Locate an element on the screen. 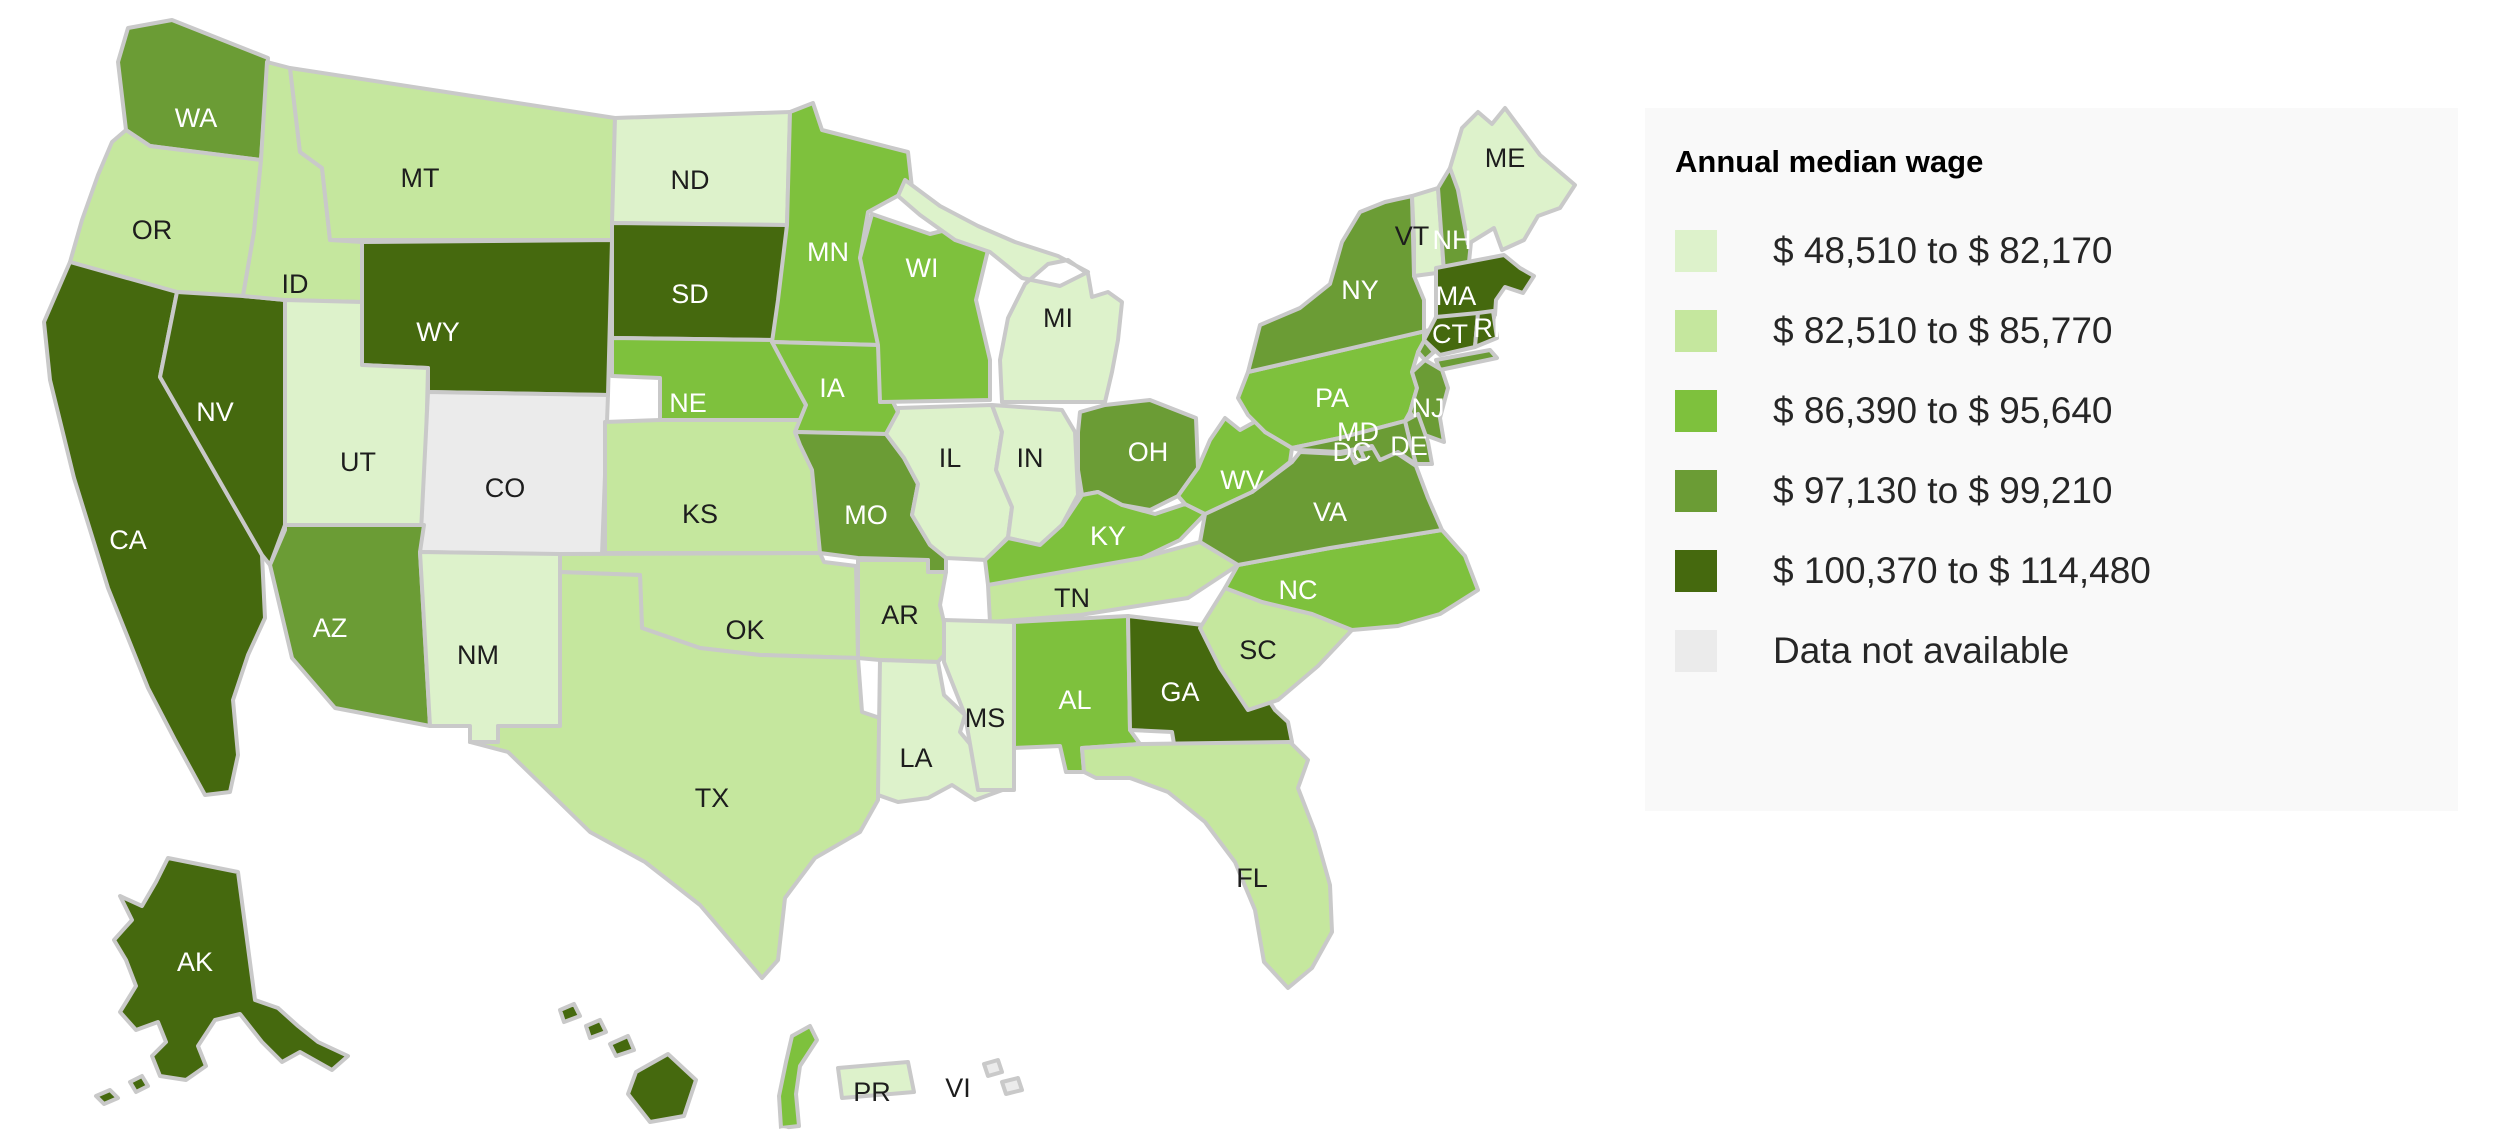  state-tx is located at coordinates (675, 775).